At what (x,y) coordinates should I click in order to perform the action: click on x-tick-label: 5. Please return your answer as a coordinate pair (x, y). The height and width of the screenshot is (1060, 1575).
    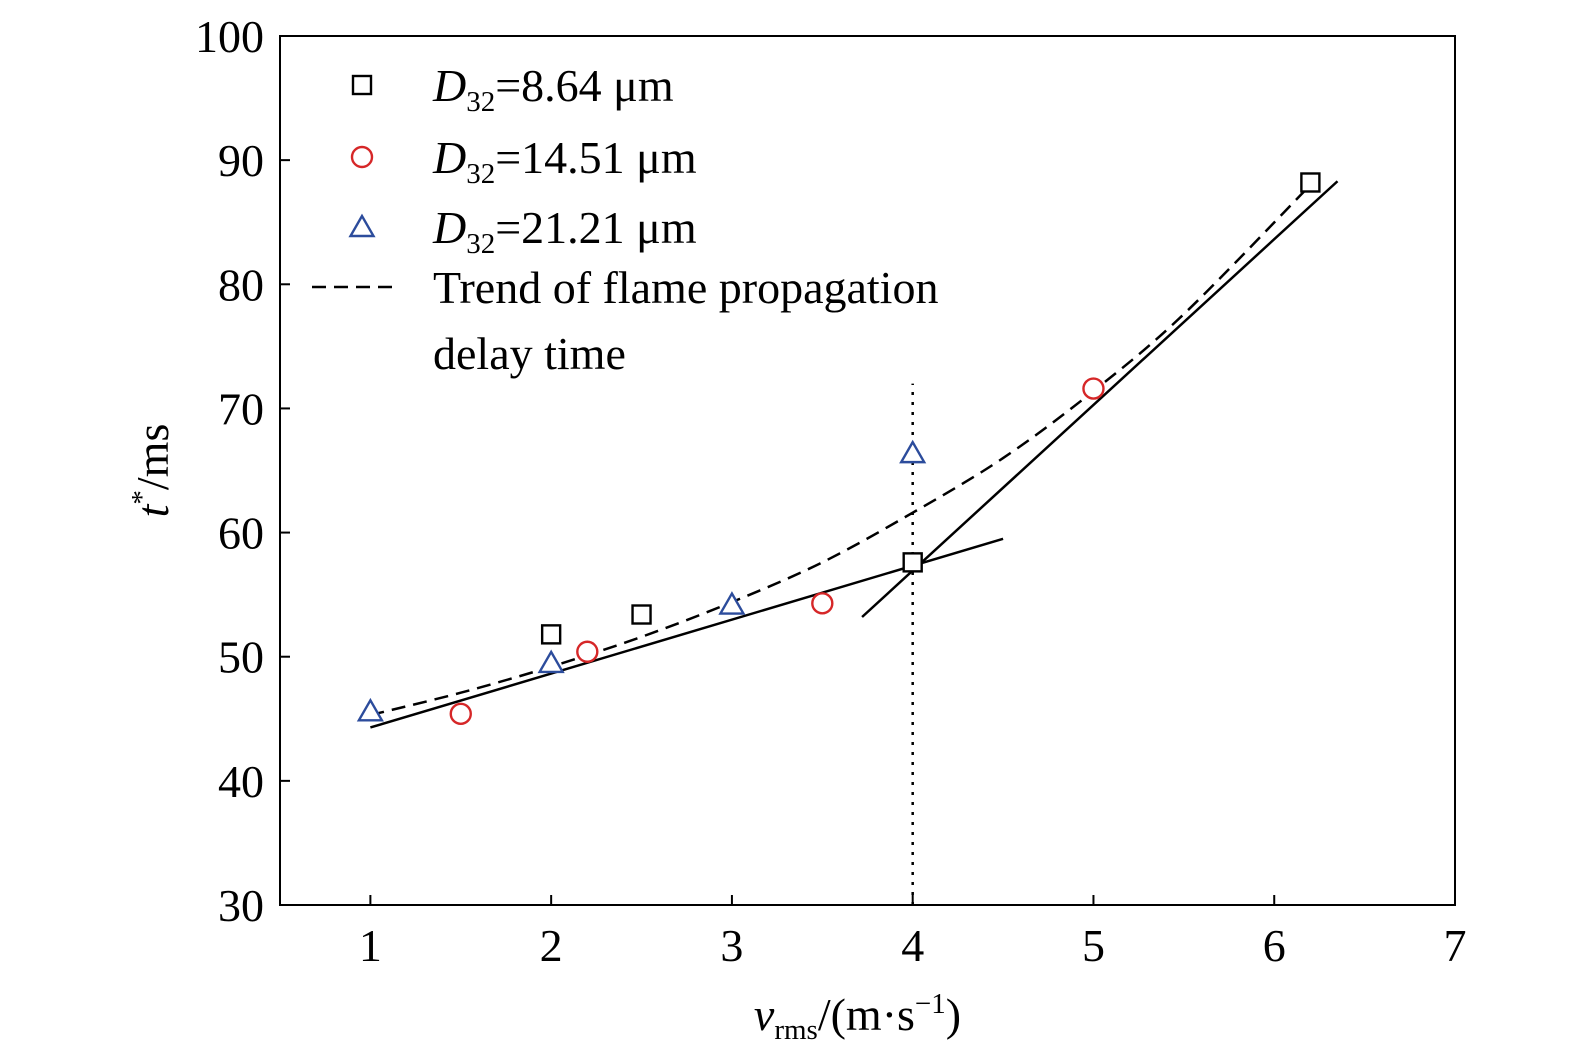
    Looking at the image, I should click on (1093, 945).